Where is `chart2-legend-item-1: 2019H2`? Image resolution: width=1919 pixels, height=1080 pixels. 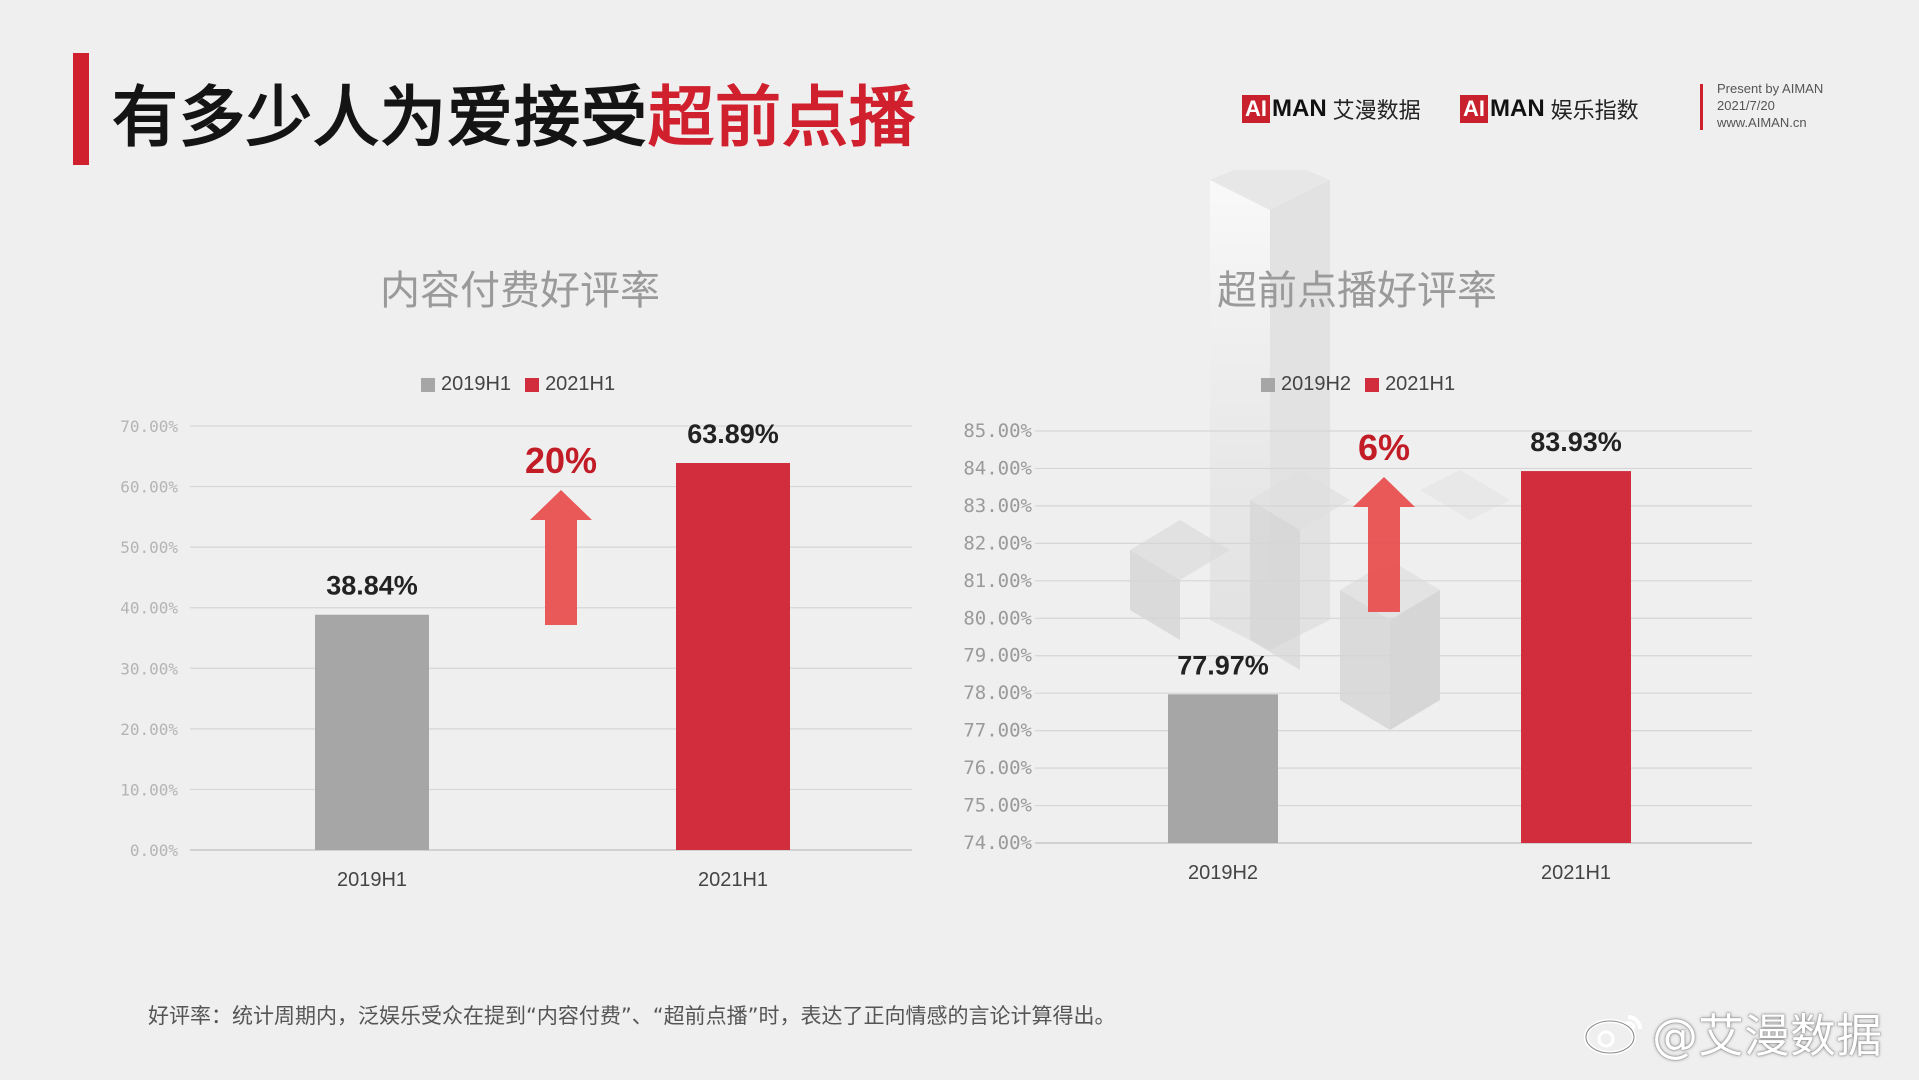 chart2-legend-item-1: 2019H2 is located at coordinates (1306, 384).